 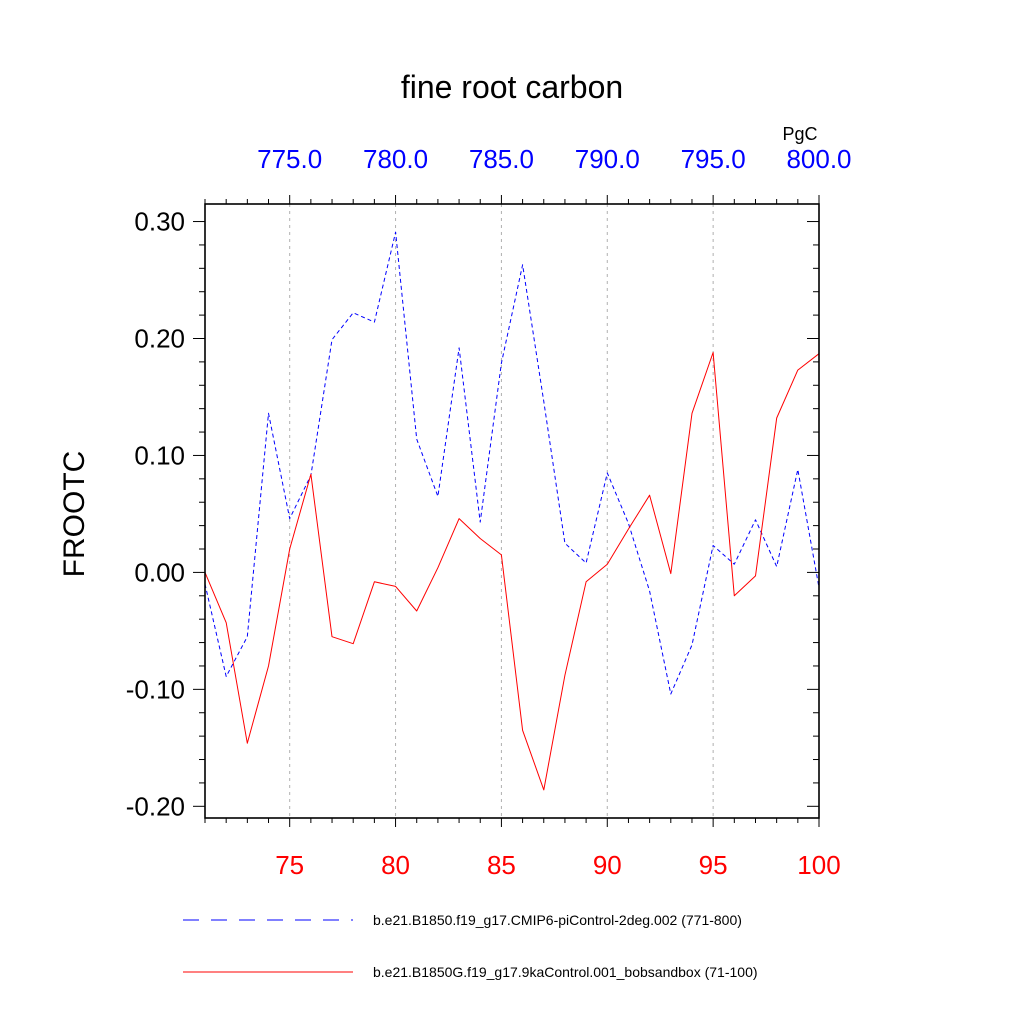 What do you see at coordinates (512, 87) in the screenshot?
I see `chart-title: fine root carbon` at bounding box center [512, 87].